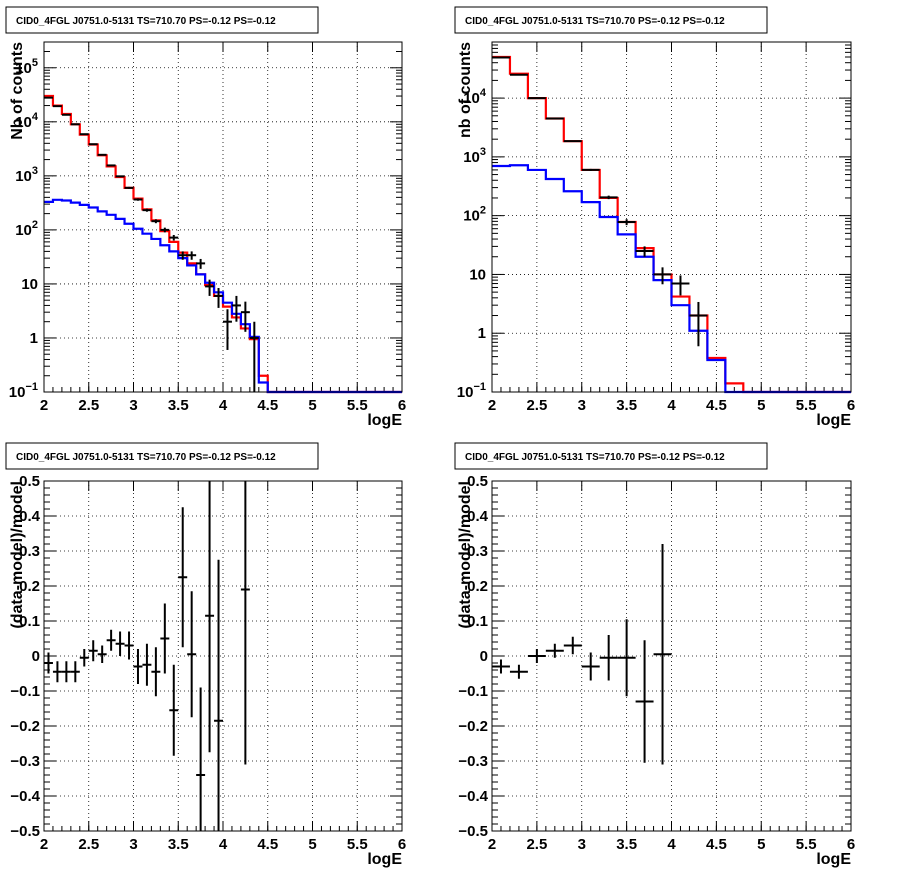 The image size is (898, 875). I want to click on y-axis-label: nb of counts, so click(465, 90).